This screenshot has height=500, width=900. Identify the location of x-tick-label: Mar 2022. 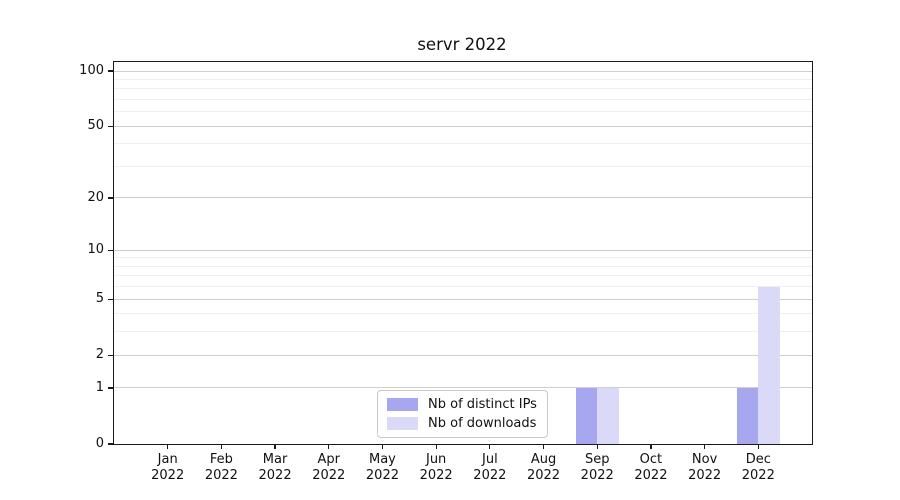
(275, 467).